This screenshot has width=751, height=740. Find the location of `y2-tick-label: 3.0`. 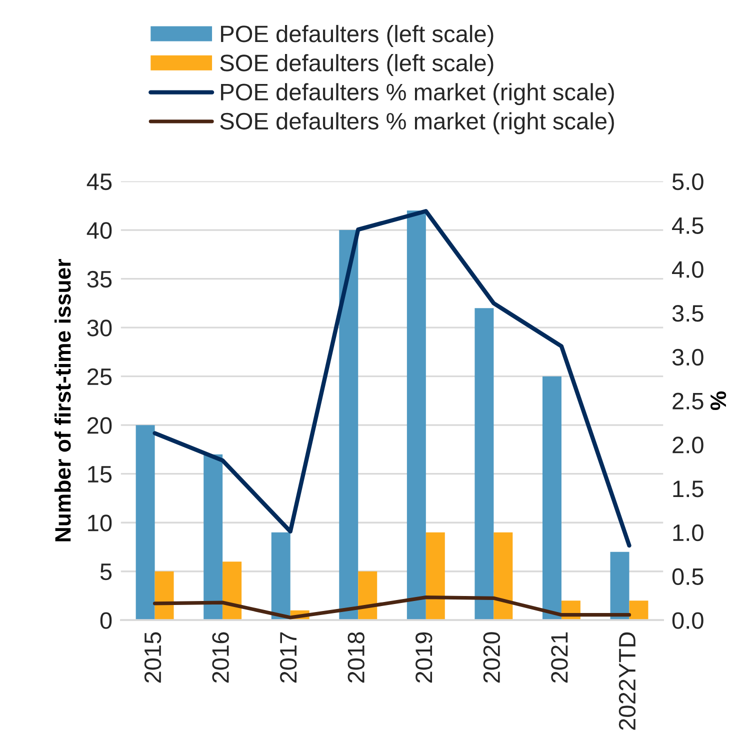

y2-tick-label: 3.0 is located at coordinates (688, 357).